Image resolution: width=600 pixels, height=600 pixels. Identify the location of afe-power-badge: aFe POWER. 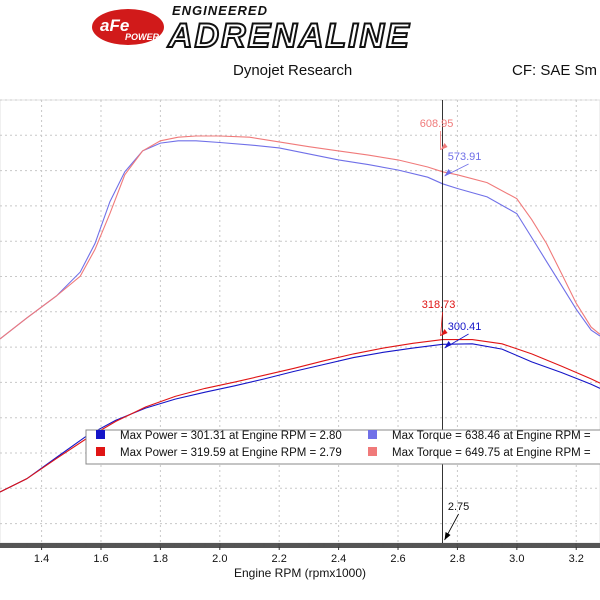
(128, 27).